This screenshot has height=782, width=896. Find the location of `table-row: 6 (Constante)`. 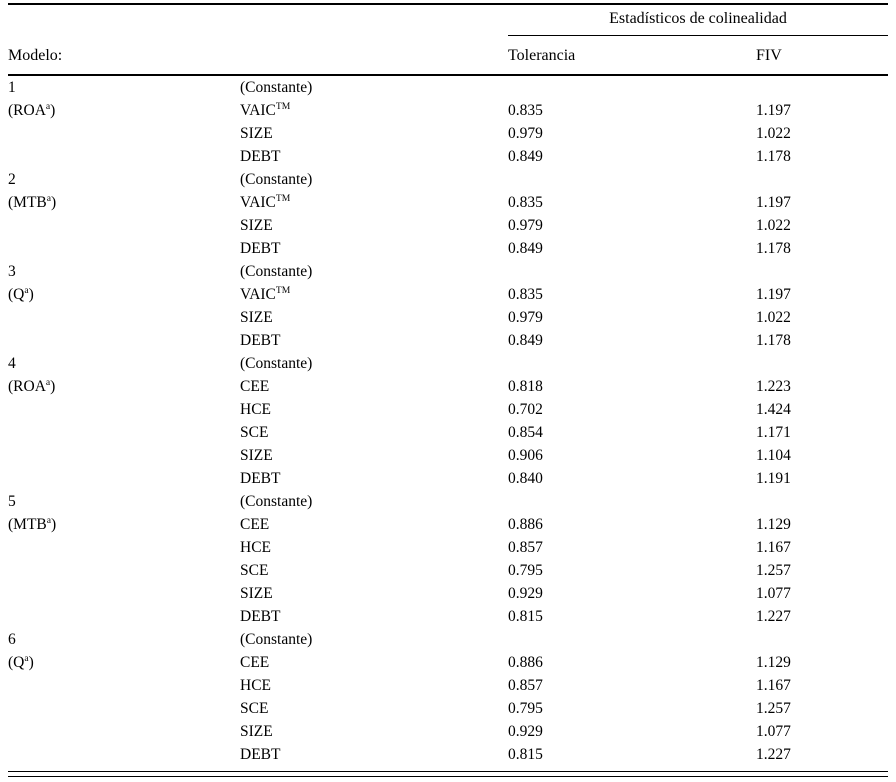

table-row: 6 (Constante) is located at coordinates (448, 640).